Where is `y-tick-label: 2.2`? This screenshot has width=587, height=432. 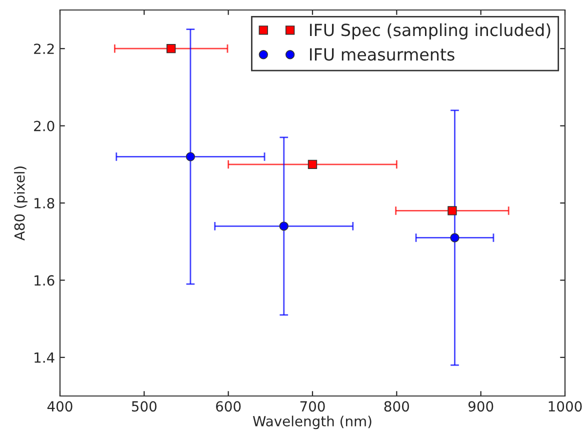 y-tick-label: 2.2 is located at coordinates (44, 49).